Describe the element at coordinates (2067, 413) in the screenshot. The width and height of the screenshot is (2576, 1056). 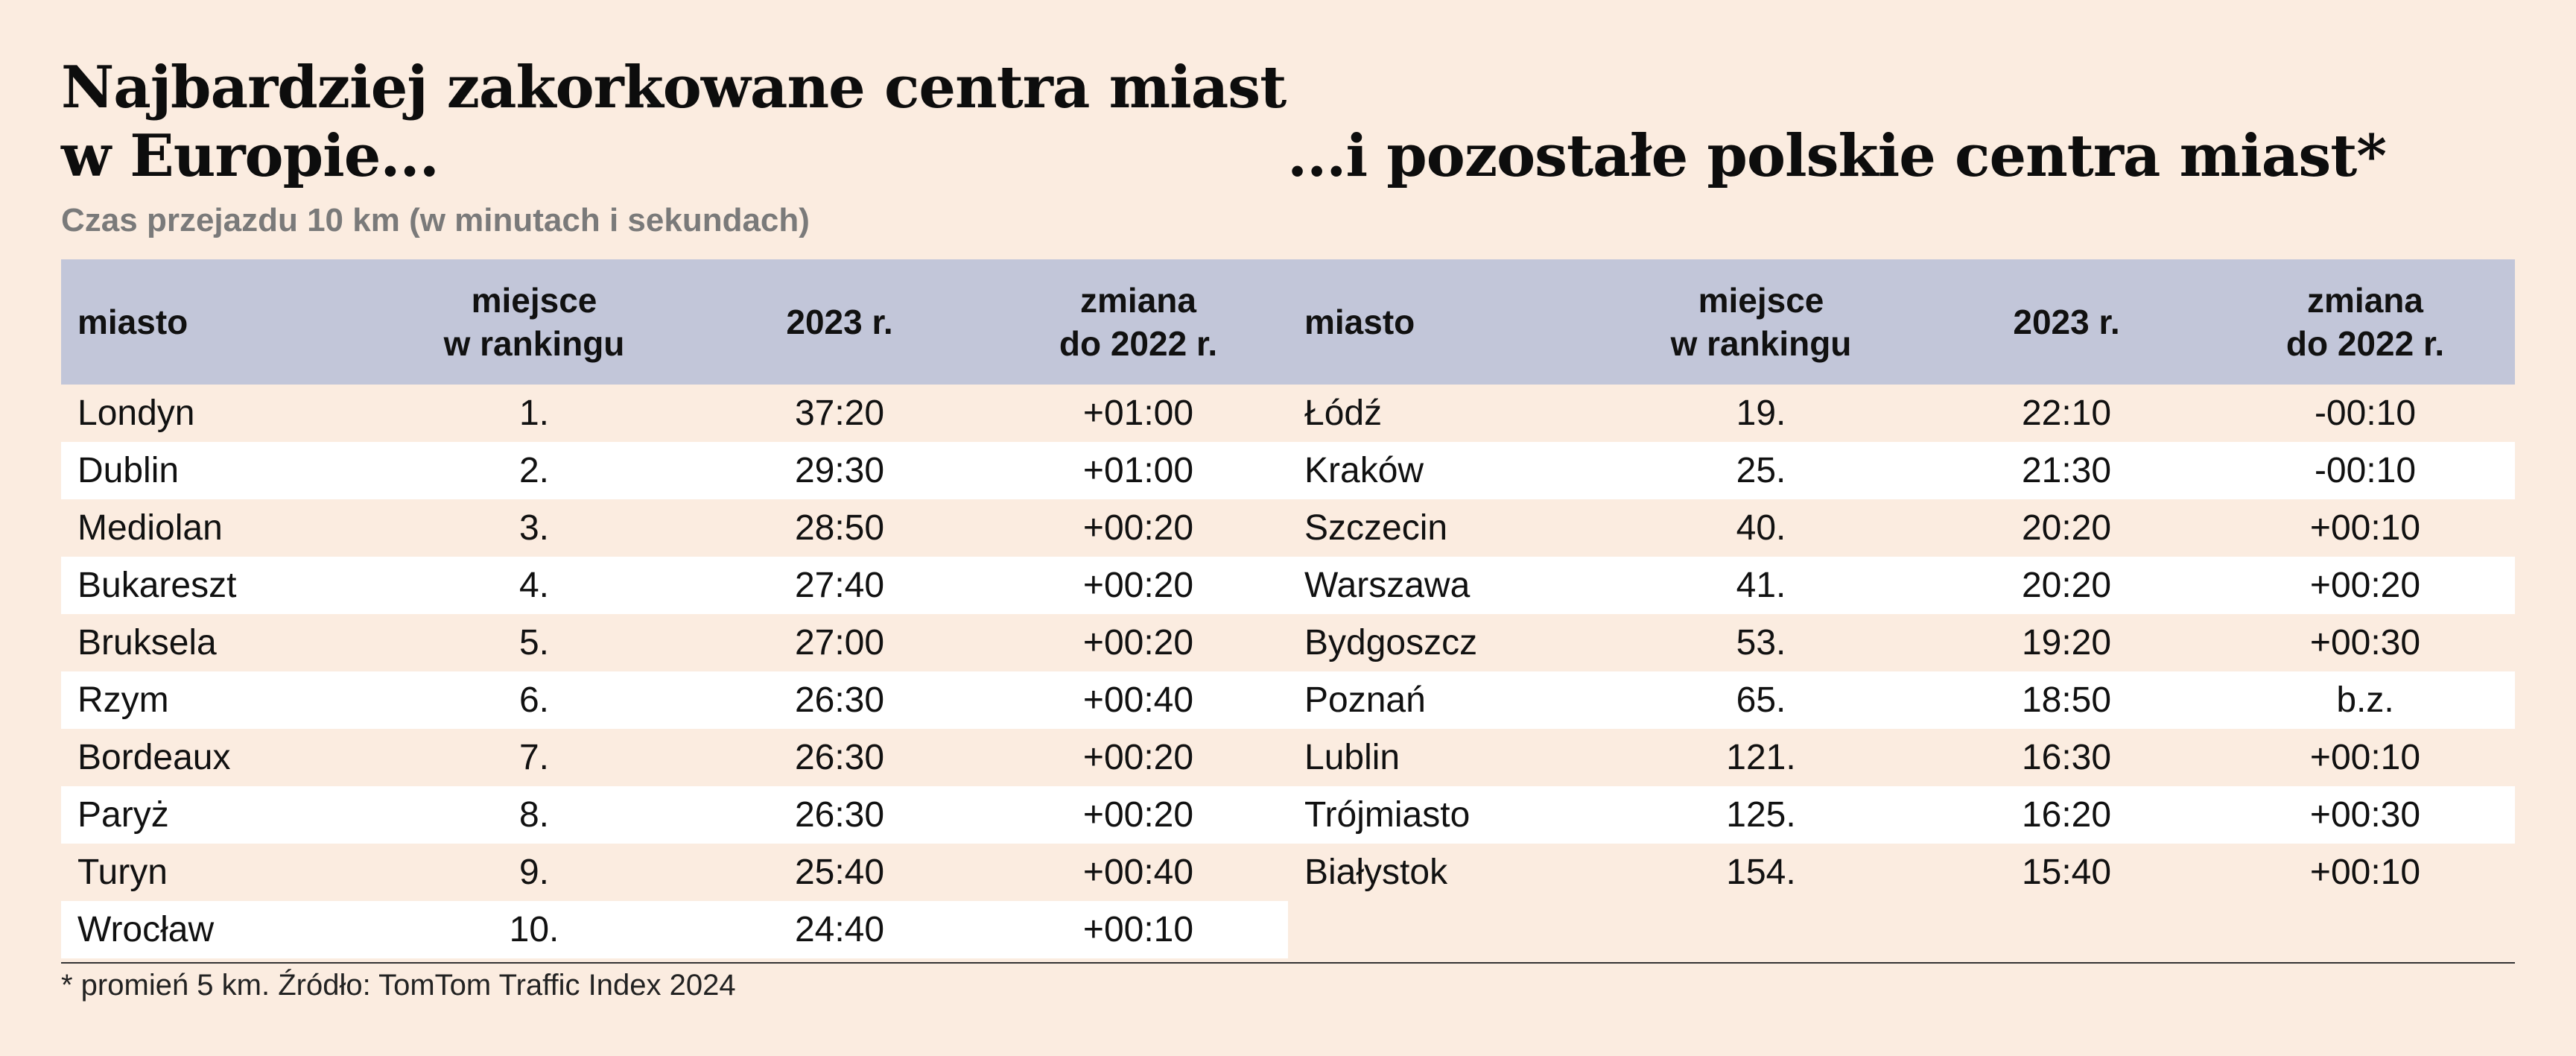
I see `cell-time: 22:10` at that location.